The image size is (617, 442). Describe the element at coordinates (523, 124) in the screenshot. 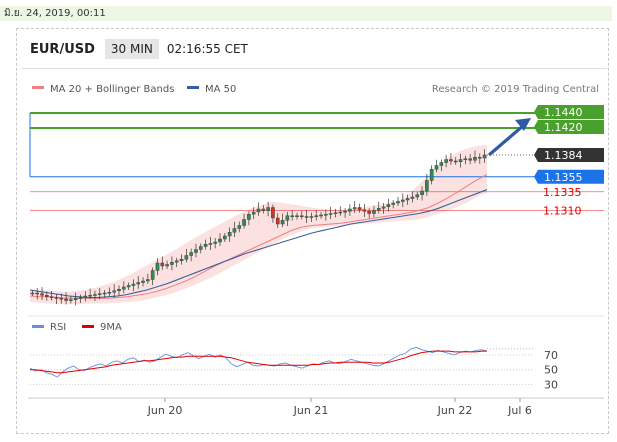

I see `projection-arrow-head` at that location.